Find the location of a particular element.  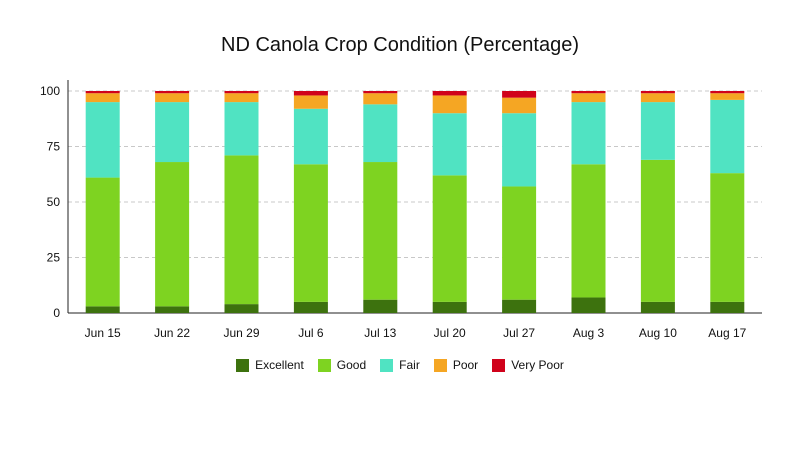

legend-label: Excellent is located at coordinates (279, 365).